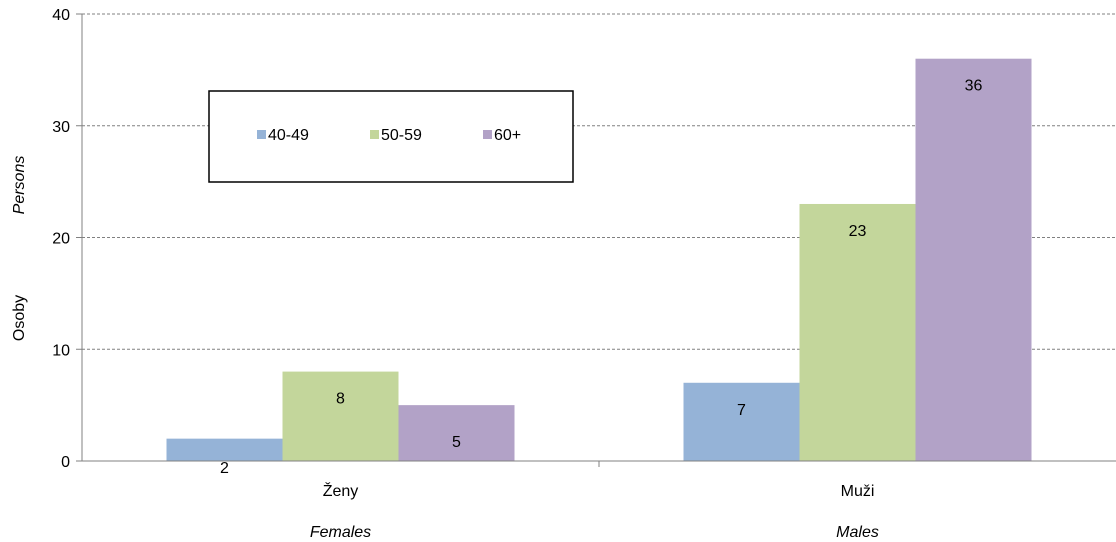  What do you see at coordinates (507, 135) in the screenshot?
I see `legend-label: 60+` at bounding box center [507, 135].